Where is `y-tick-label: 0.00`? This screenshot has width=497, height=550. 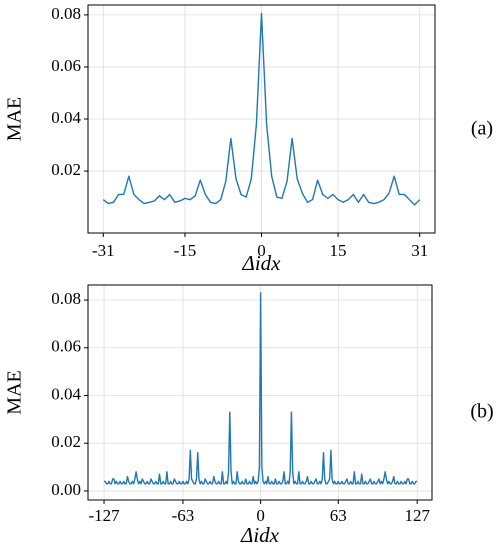
y-tick-label: 0.00 is located at coordinates (66, 489).